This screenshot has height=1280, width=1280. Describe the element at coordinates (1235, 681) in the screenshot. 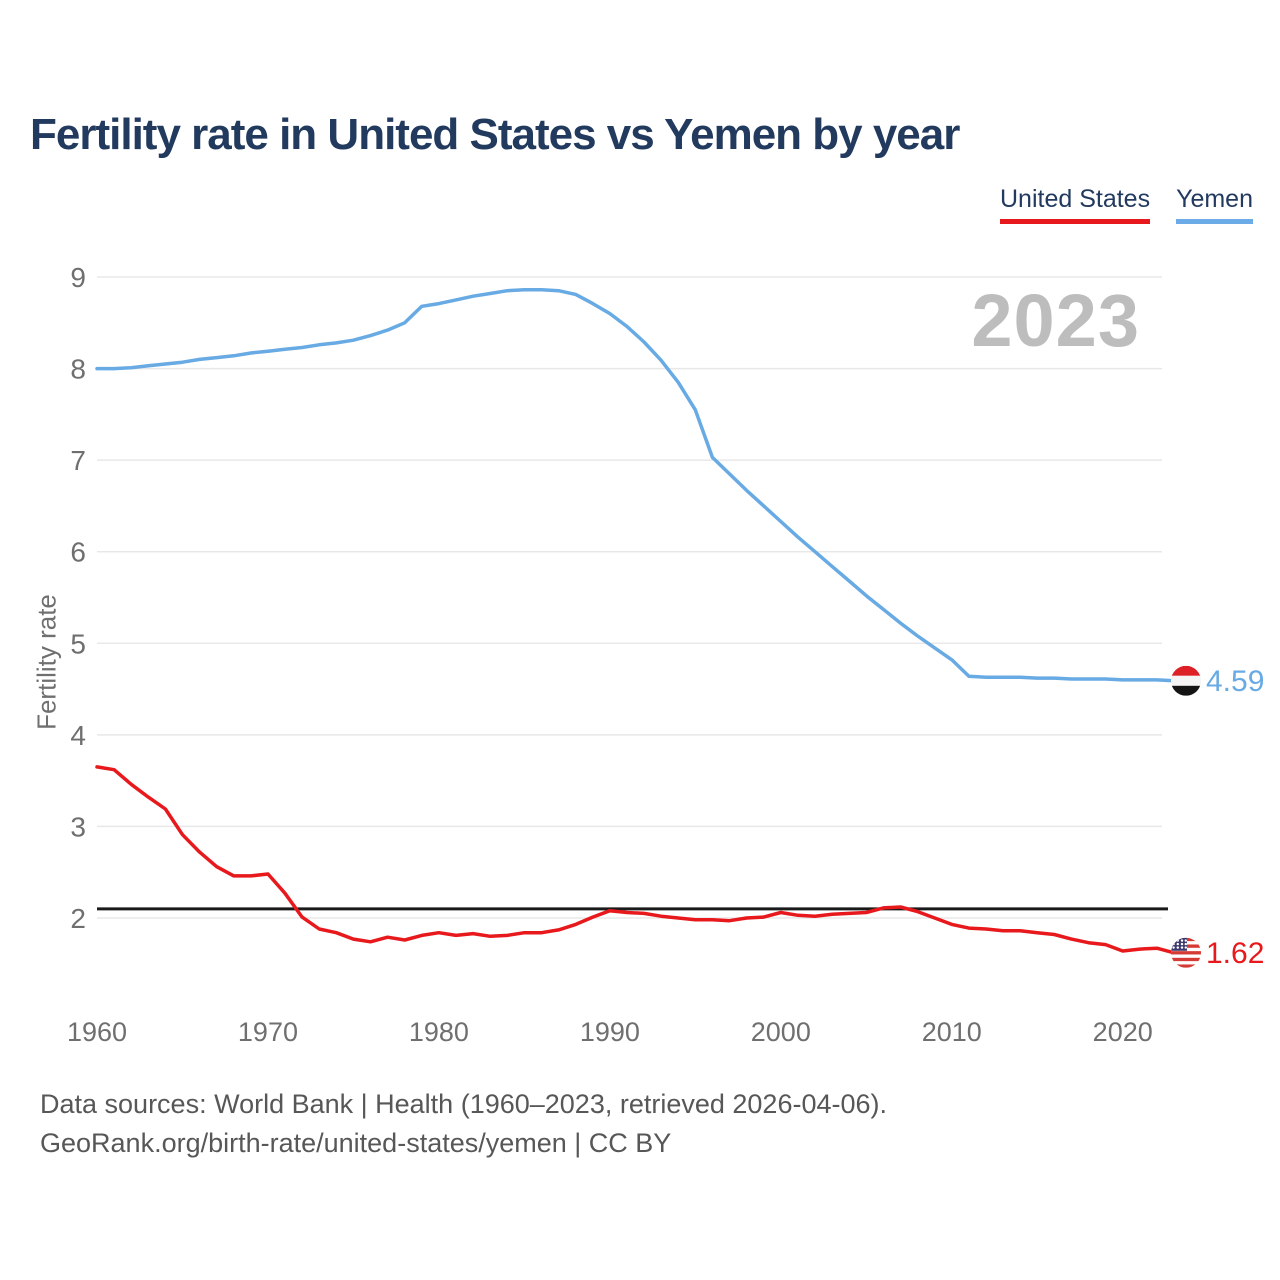

I see `yemen-end-value: 4.59` at that location.